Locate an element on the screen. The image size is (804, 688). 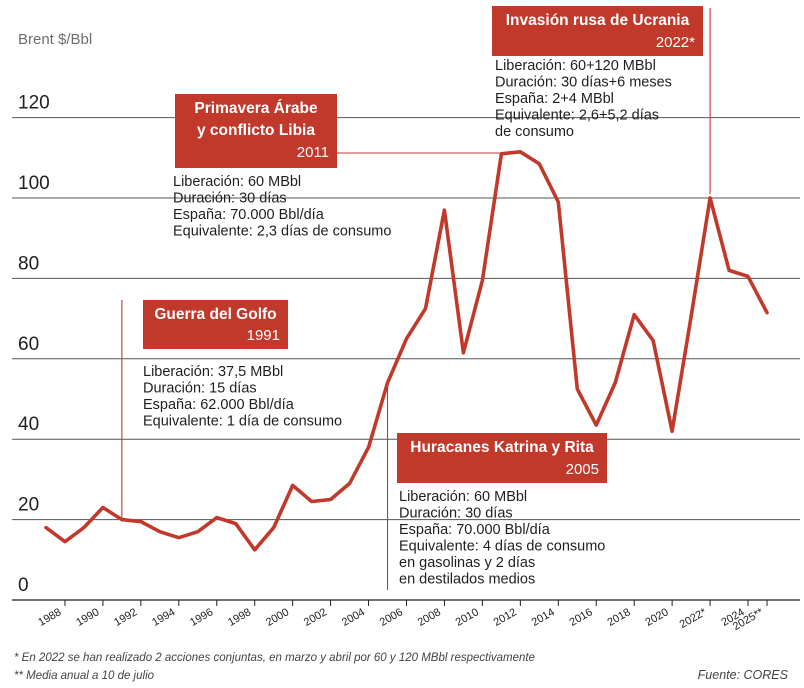
x-tick-label: 2014 is located at coordinates (543, 617).